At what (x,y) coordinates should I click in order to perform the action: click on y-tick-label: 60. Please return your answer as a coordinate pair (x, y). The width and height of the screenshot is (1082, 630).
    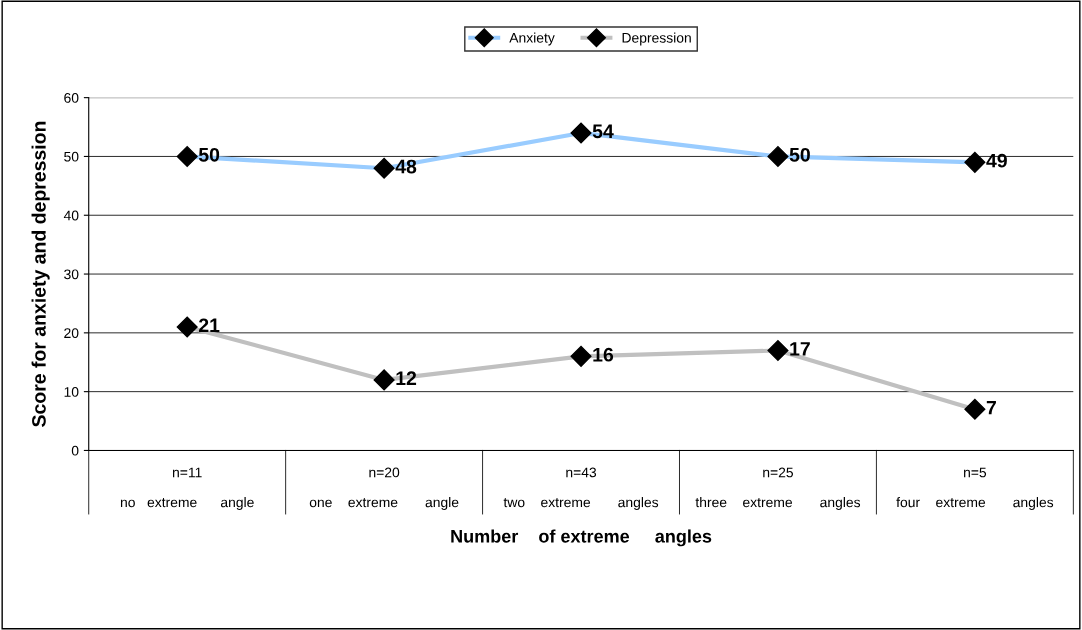
    Looking at the image, I should click on (71, 97).